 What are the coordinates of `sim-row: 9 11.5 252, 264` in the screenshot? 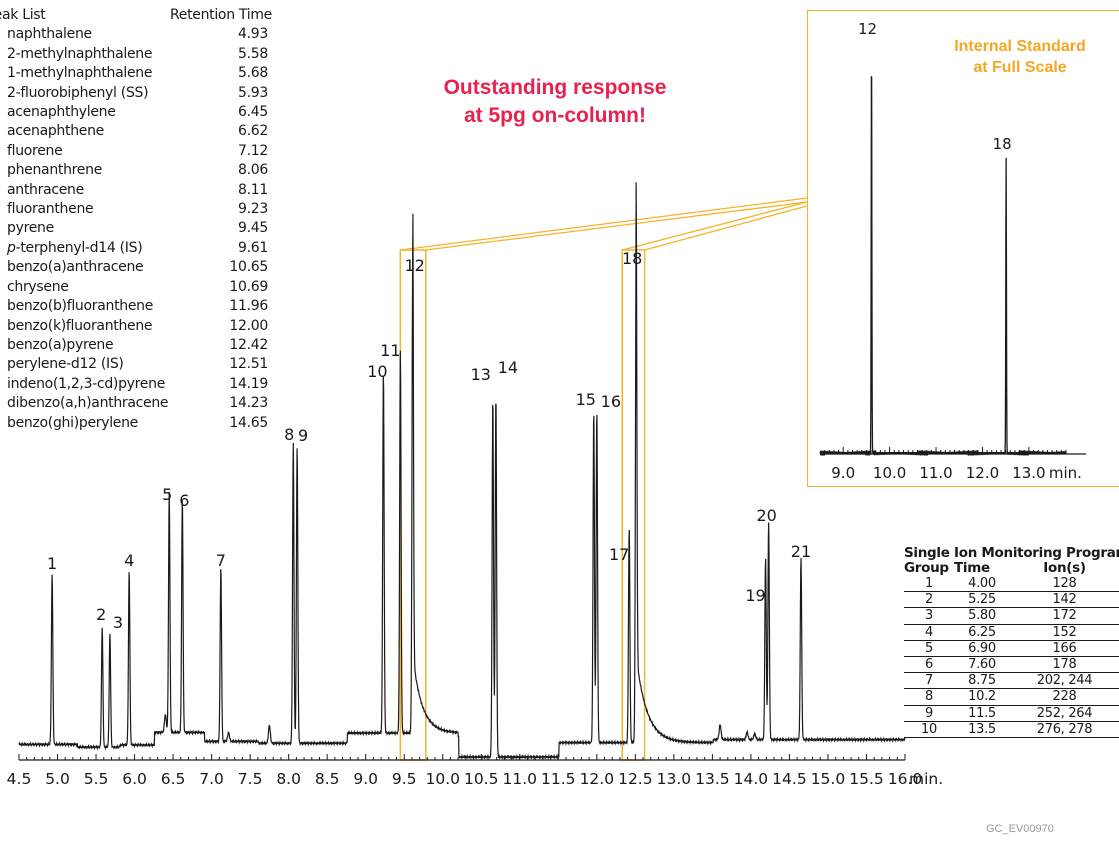 It's located at (1011, 713).